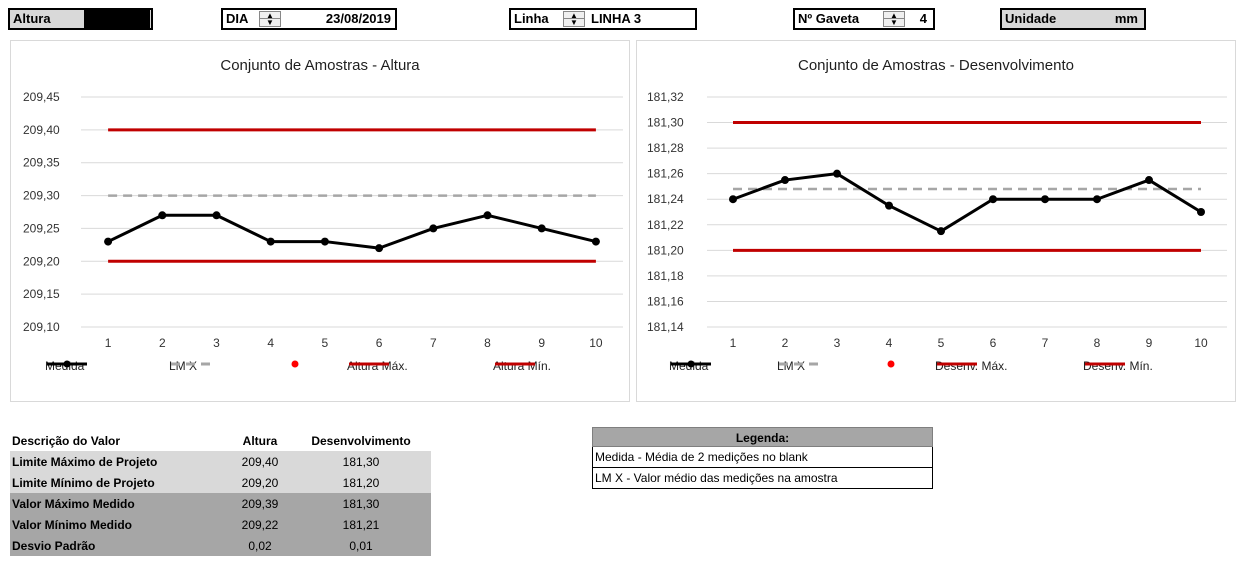 The width and height of the screenshot is (1238, 561). What do you see at coordinates (361, 461) in the screenshot?
I see `table-cell: 181,30` at bounding box center [361, 461].